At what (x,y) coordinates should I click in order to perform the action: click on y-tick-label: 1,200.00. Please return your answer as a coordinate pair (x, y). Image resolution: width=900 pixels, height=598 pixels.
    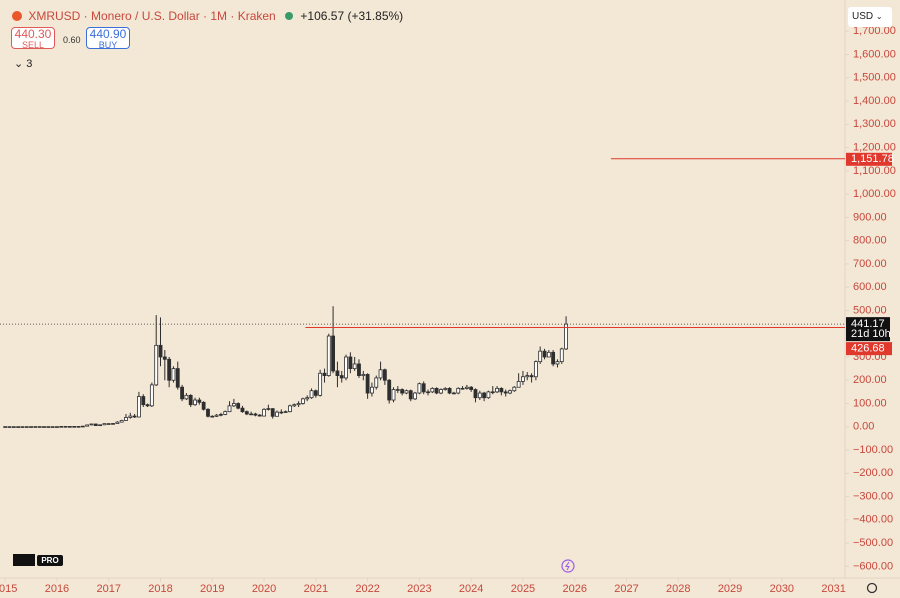
    Looking at the image, I should click on (874, 147).